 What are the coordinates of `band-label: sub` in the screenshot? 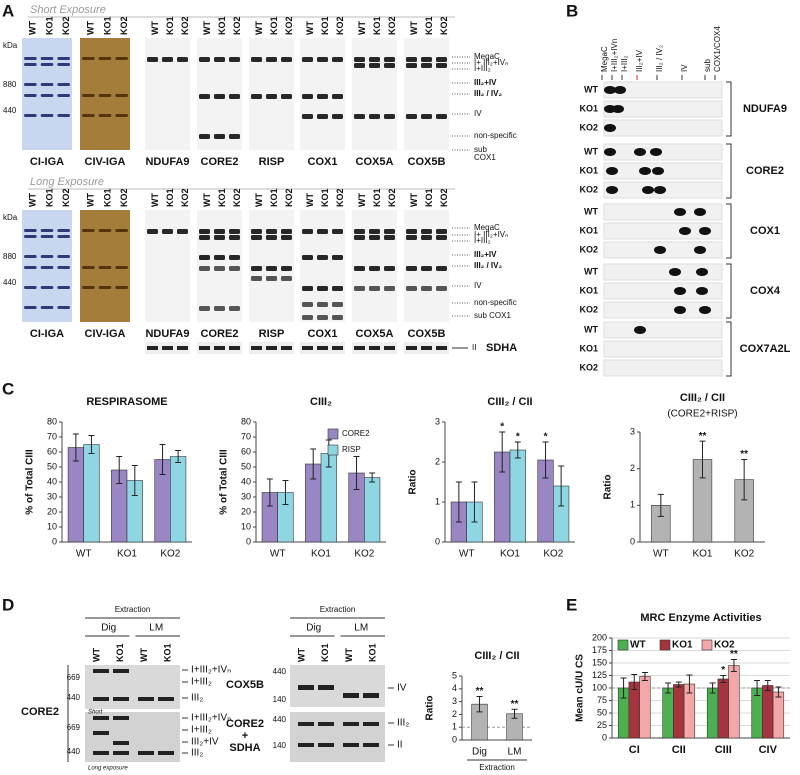 It's located at (480, 149).